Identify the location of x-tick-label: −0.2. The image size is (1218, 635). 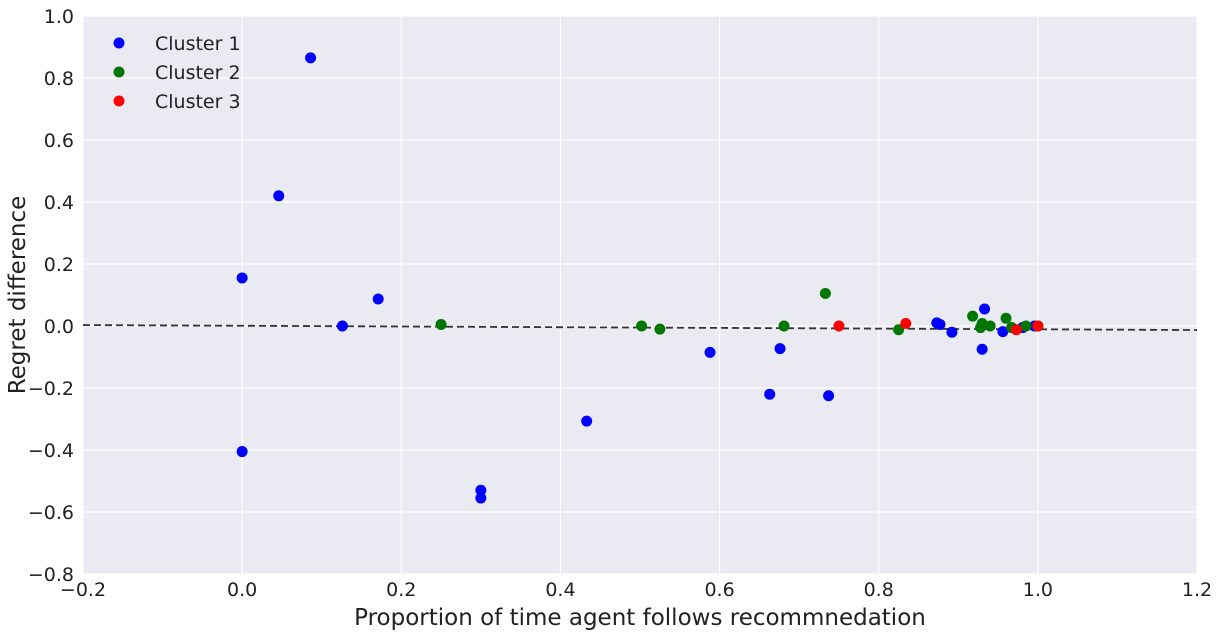
(83, 590).